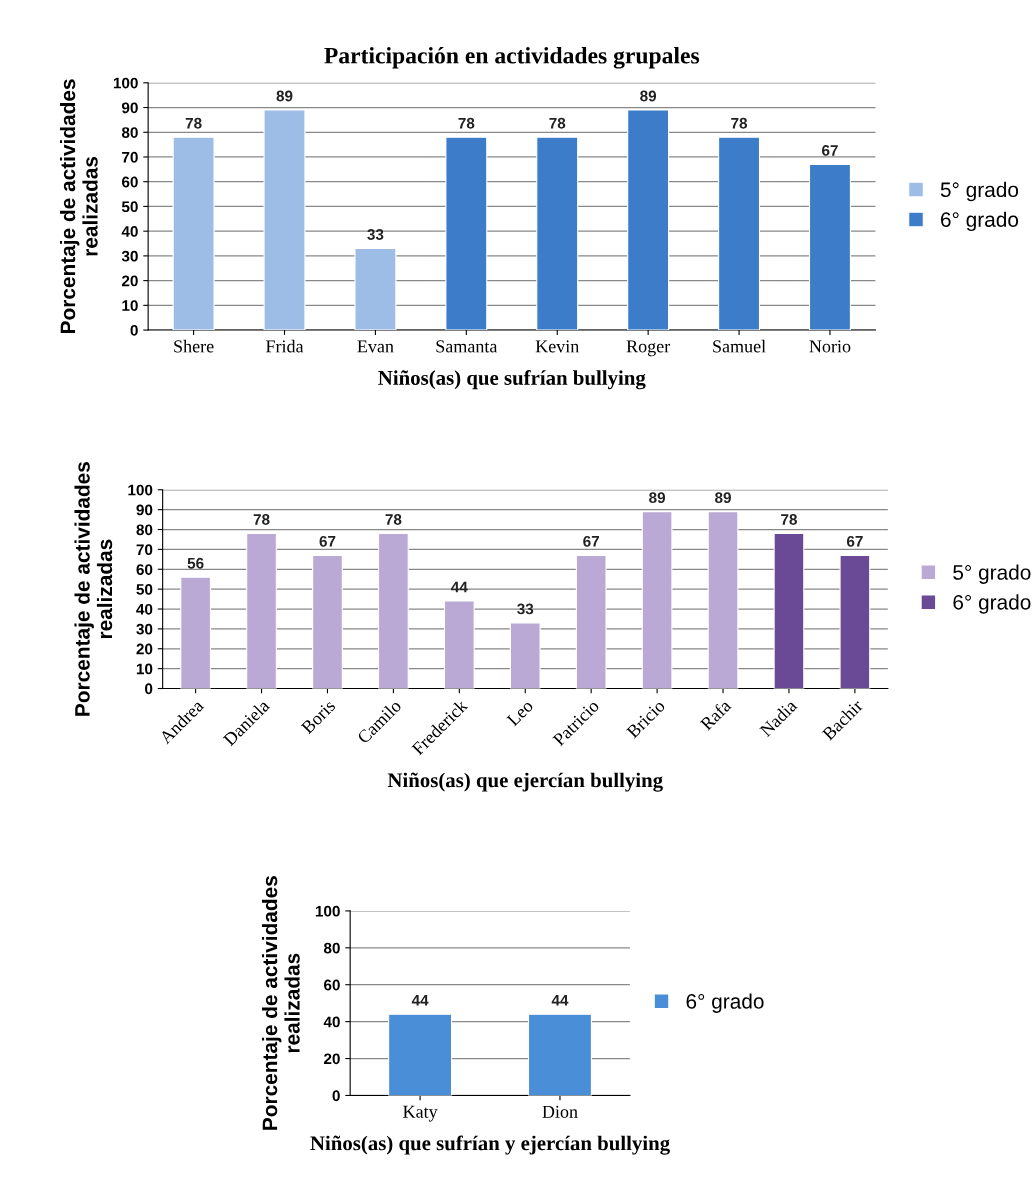 The height and width of the screenshot is (1183, 1036). I want to click on x-axis-title: Niños(as) que ejercían bullying, so click(525, 782).